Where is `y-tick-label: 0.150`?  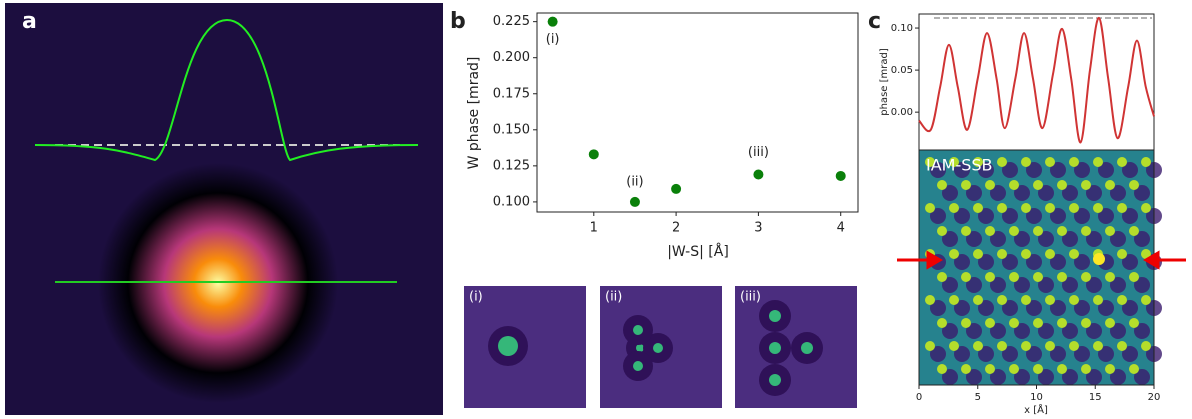 y-tick-label: 0.150 is located at coordinates (511, 129).